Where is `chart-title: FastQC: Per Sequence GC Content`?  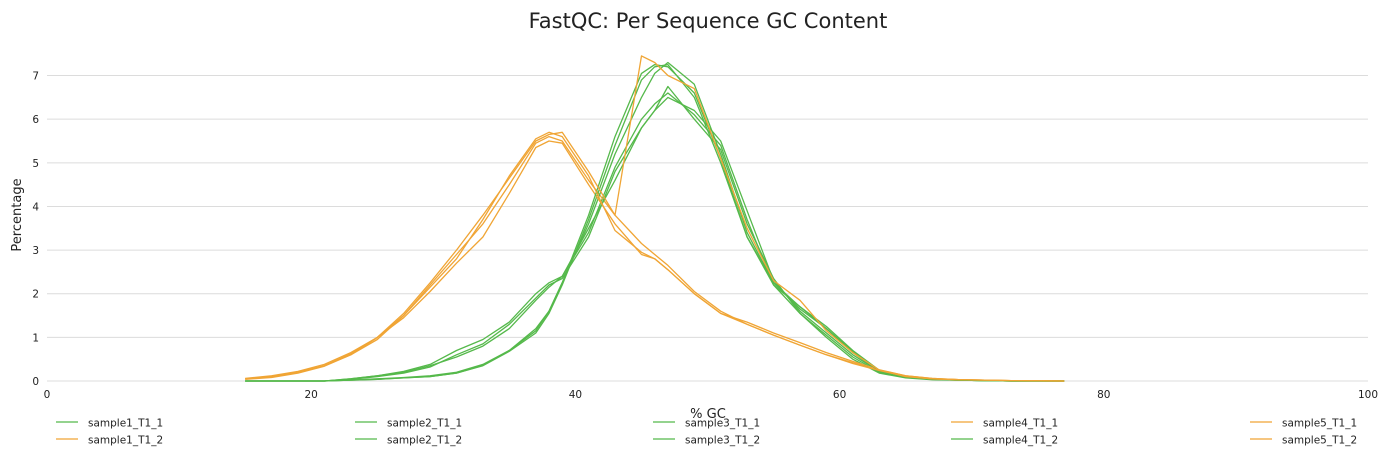
chart-title: FastQC: Per Sequence GC Content is located at coordinates (708, 21).